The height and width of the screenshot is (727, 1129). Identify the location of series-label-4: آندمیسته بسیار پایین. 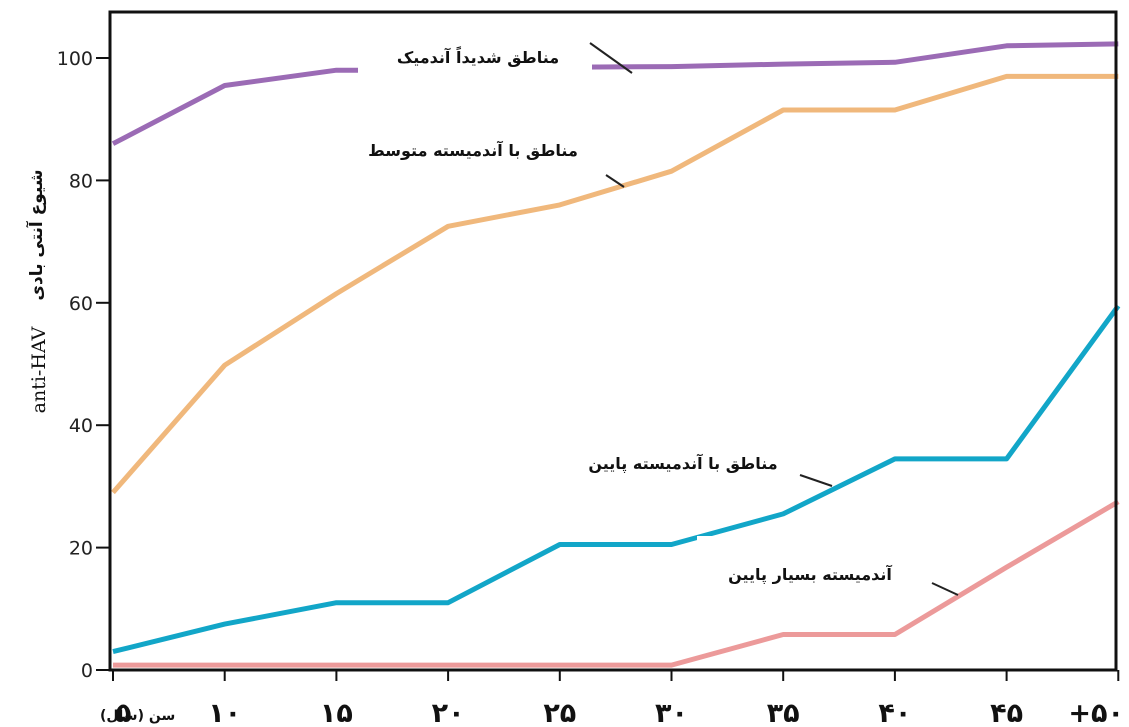
(810, 574).